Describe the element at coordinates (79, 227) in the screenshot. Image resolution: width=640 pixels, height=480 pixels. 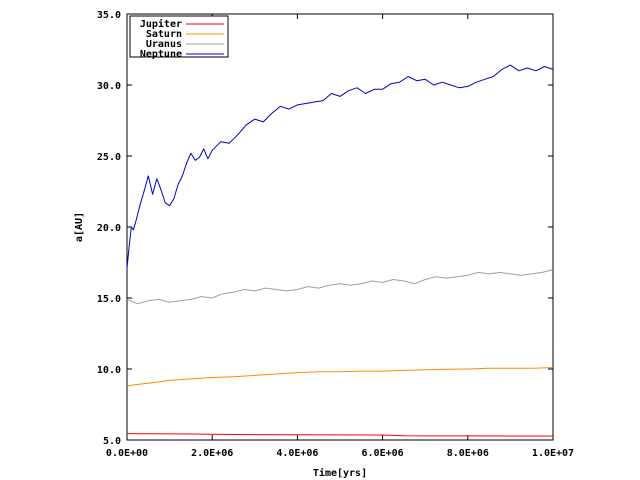
I see `y-axis-label: a[AU]` at that location.